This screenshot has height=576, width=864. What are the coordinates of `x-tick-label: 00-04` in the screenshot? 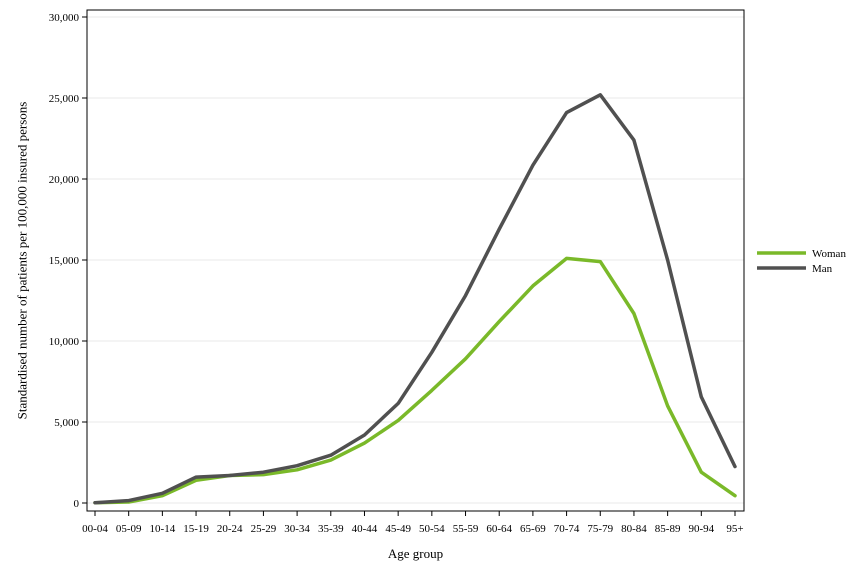 It's located at (95, 529).